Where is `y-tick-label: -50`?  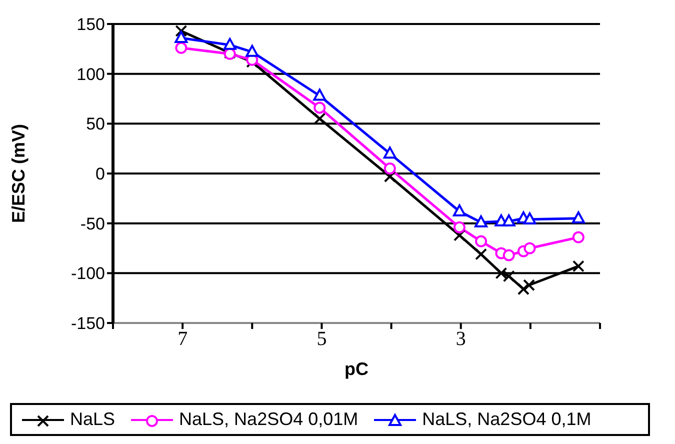
y-tick-label: -50 is located at coordinates (92, 224).